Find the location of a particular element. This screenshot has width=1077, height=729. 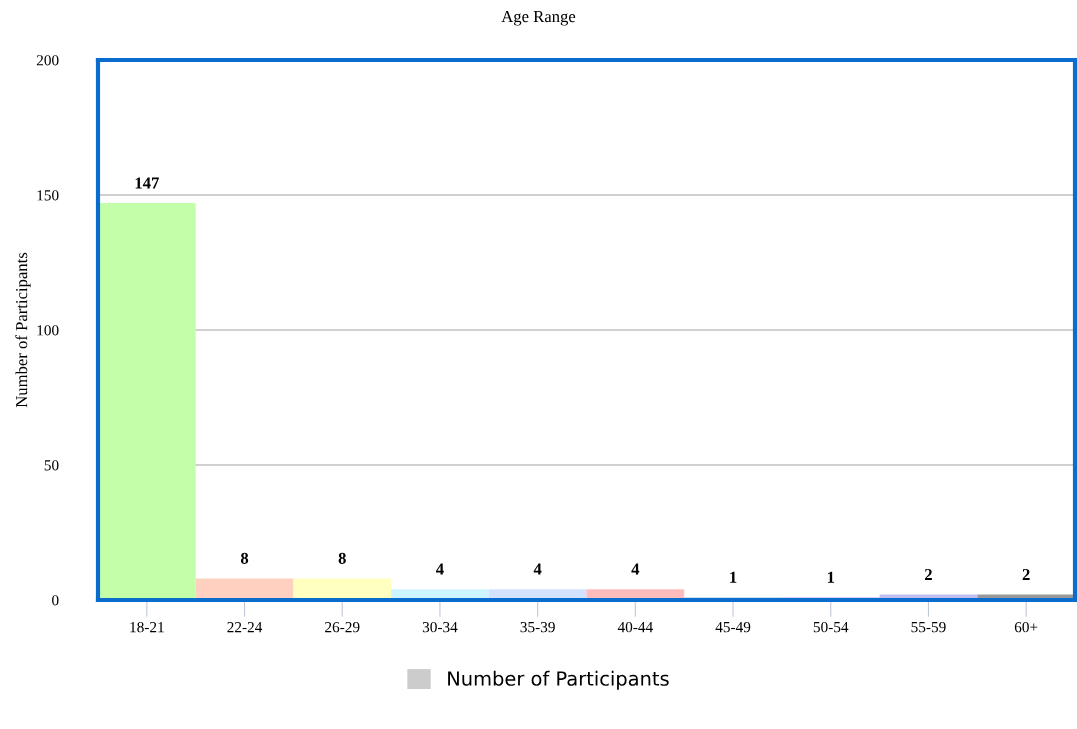

x-tick-label: 18-21 is located at coordinates (147, 627).